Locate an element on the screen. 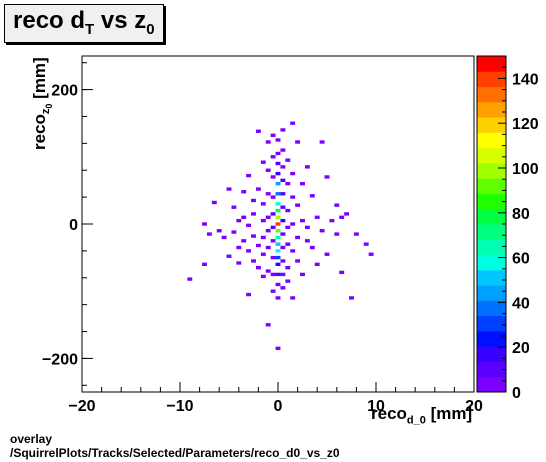  y-axis-label: recoz0 [mm] is located at coordinates (42, 103).